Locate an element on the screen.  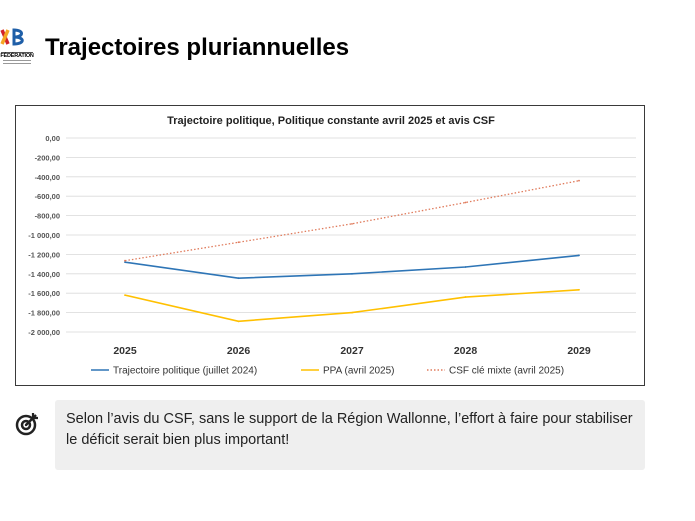
x-tick-label: 2026 is located at coordinates (239, 351).